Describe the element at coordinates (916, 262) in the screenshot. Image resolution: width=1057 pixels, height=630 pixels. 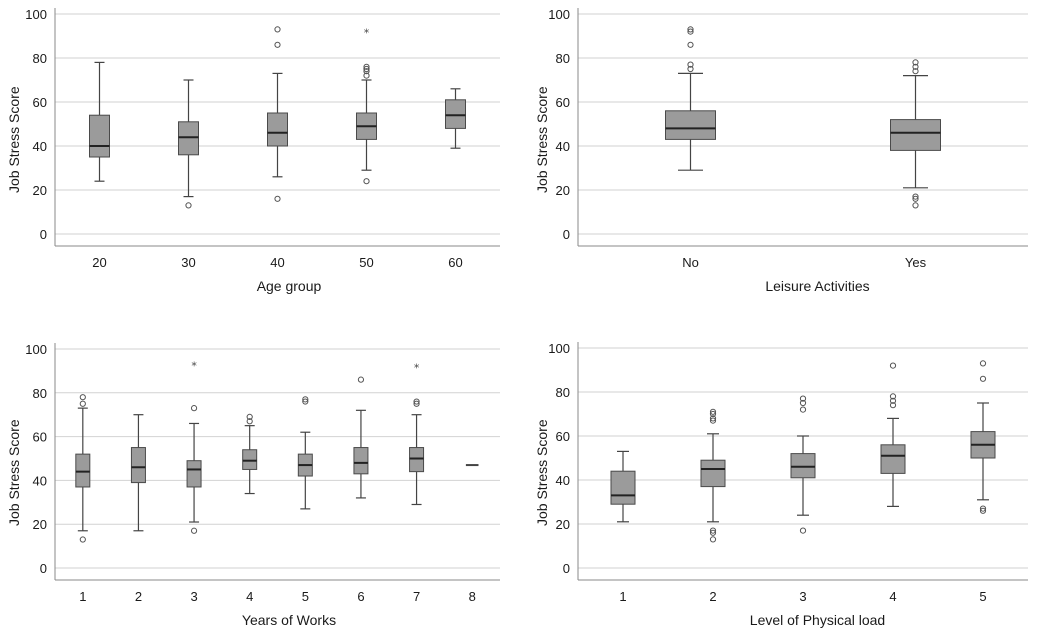
I see `x-tick-label: Yes` at that location.